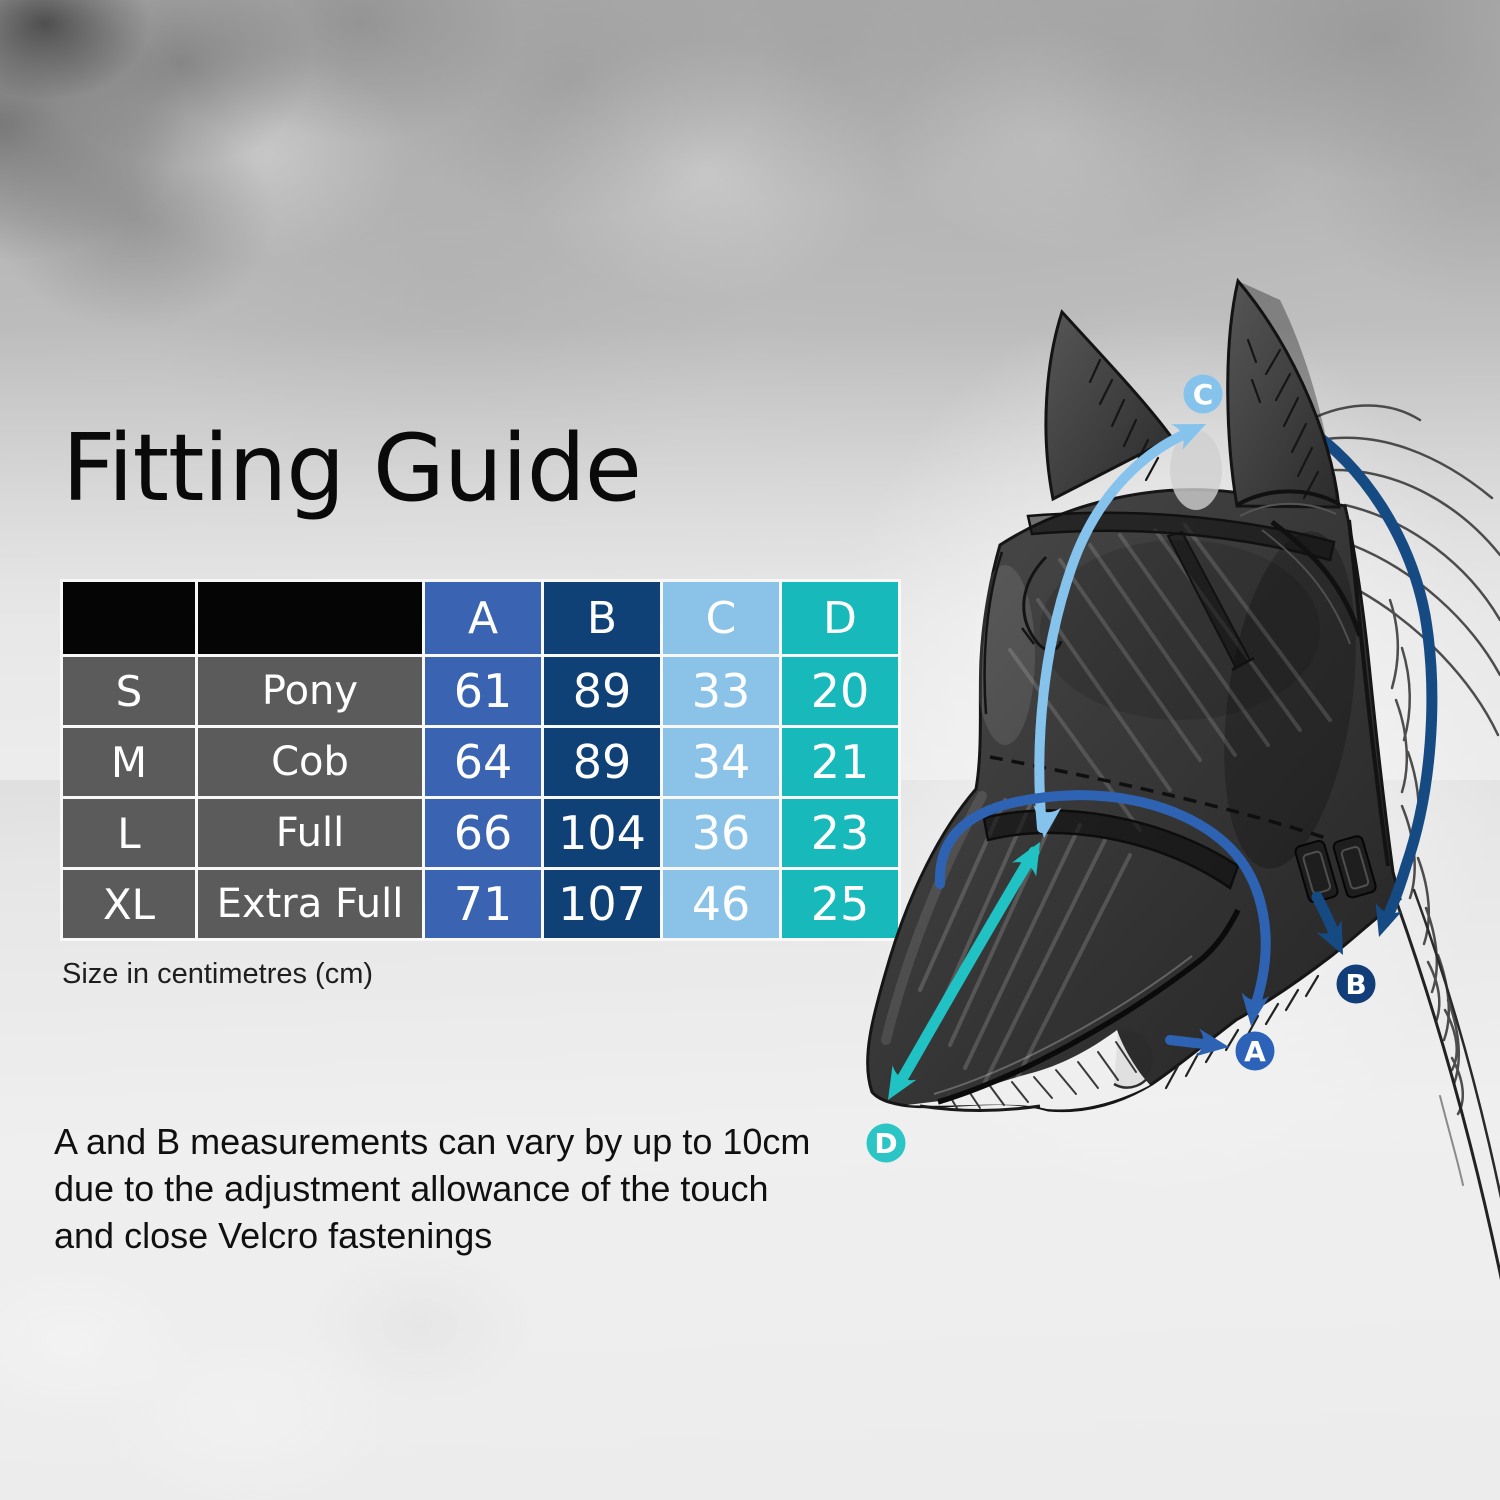 The image size is (1500, 1500). I want to click on mask-texture, so click(1118, 808).